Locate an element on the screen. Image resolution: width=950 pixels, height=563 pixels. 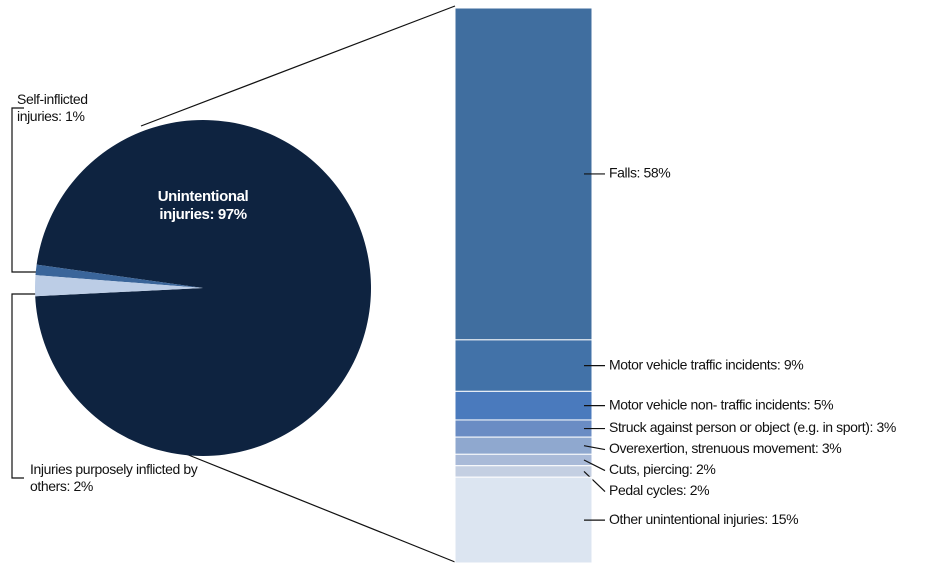
bar-label: Cuts, piercing: 2% is located at coordinates (662, 469).